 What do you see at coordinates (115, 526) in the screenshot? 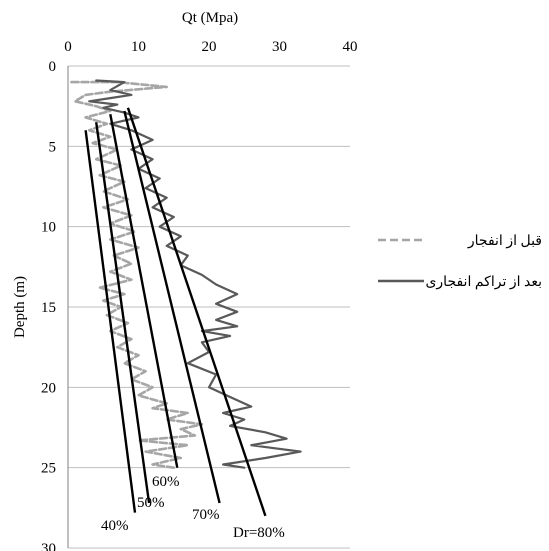
I see `dr-line-label-1: 40%` at bounding box center [115, 526].